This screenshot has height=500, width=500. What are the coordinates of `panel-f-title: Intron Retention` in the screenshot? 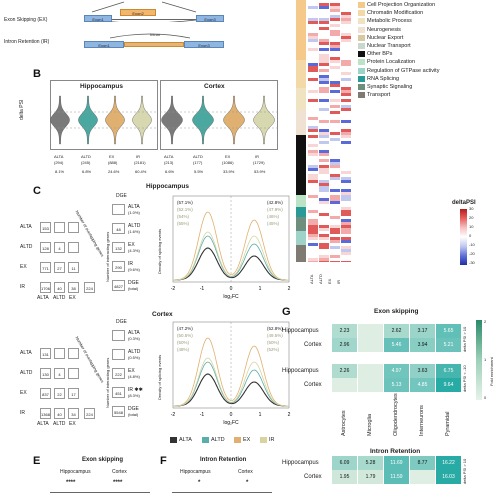 It's located at (223, 460).